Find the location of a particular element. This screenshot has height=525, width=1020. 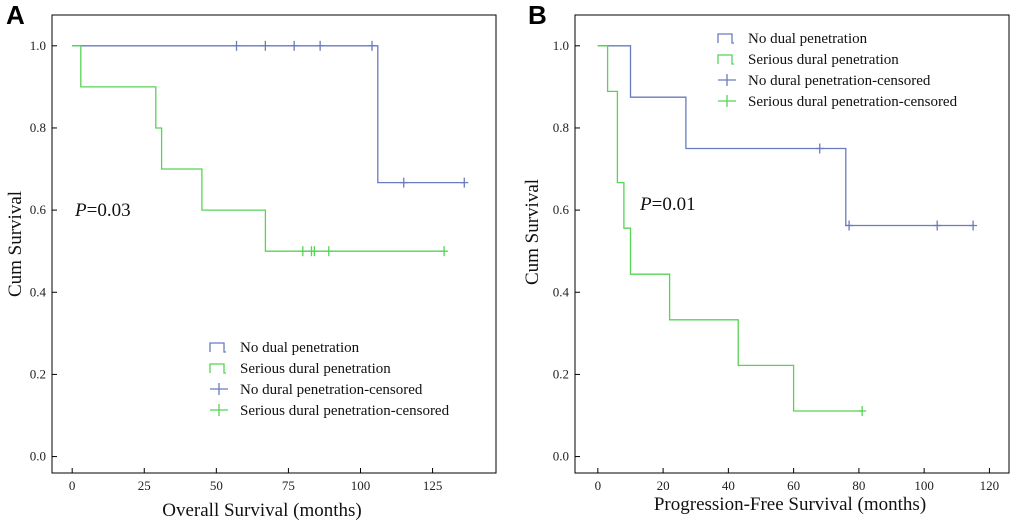

panel-a-legend-item: No dual penetration is located at coordinates (284, 348).